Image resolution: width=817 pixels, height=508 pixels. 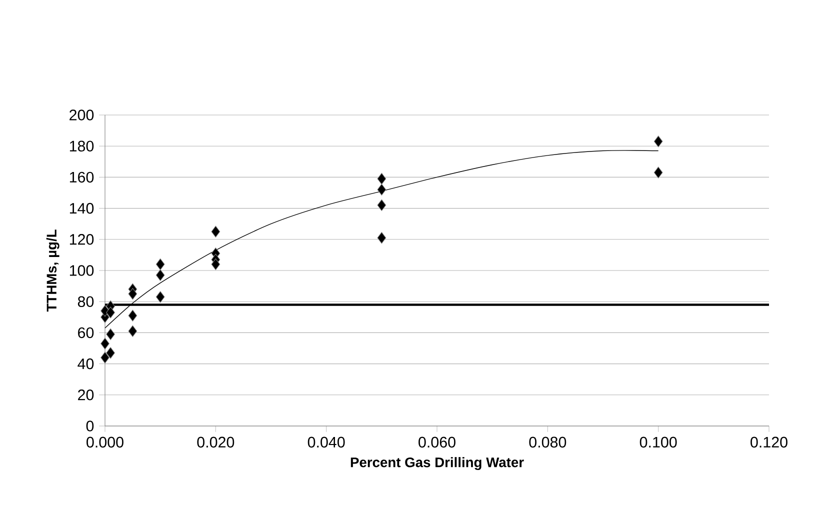 I want to click on y-tick-label: 160, so click(x=82, y=177).